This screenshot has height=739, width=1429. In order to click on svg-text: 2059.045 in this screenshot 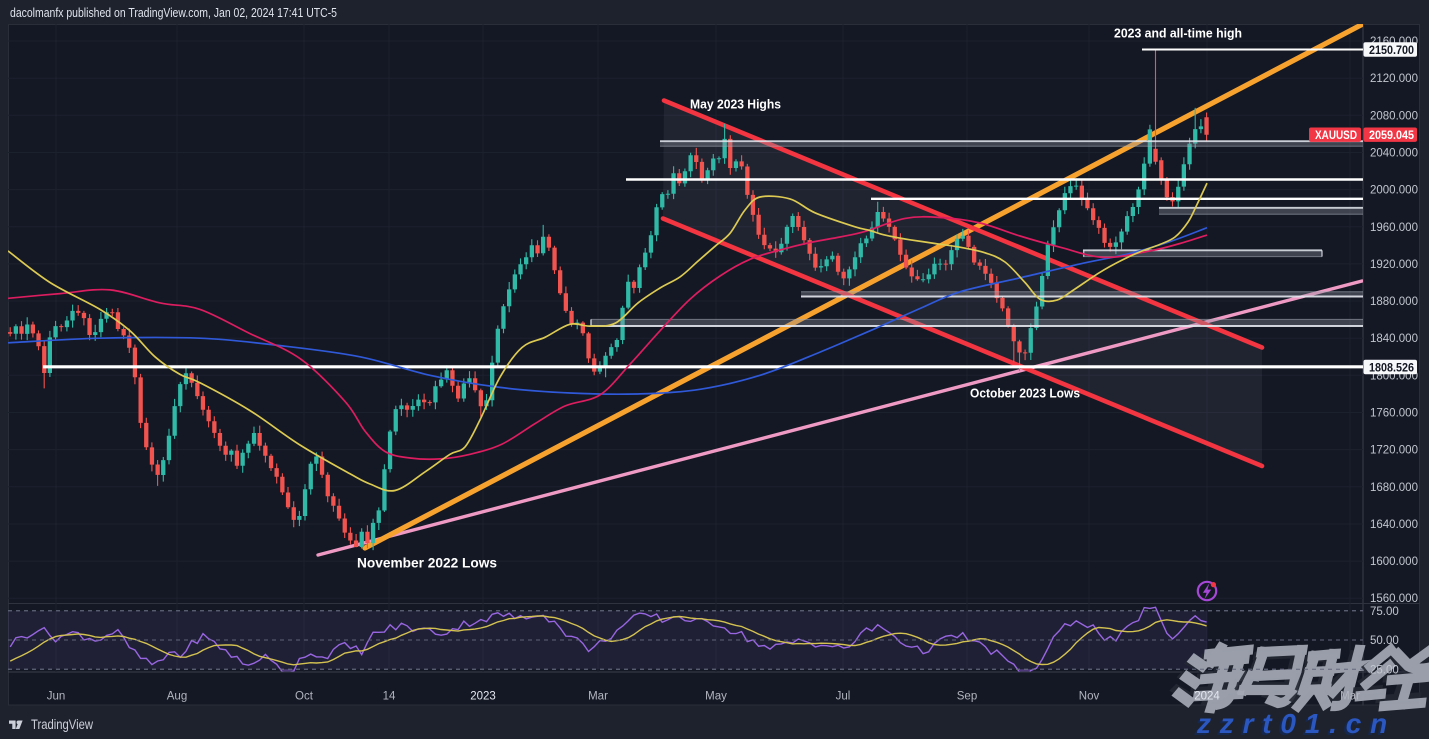, I will do `click(1392, 136)`.